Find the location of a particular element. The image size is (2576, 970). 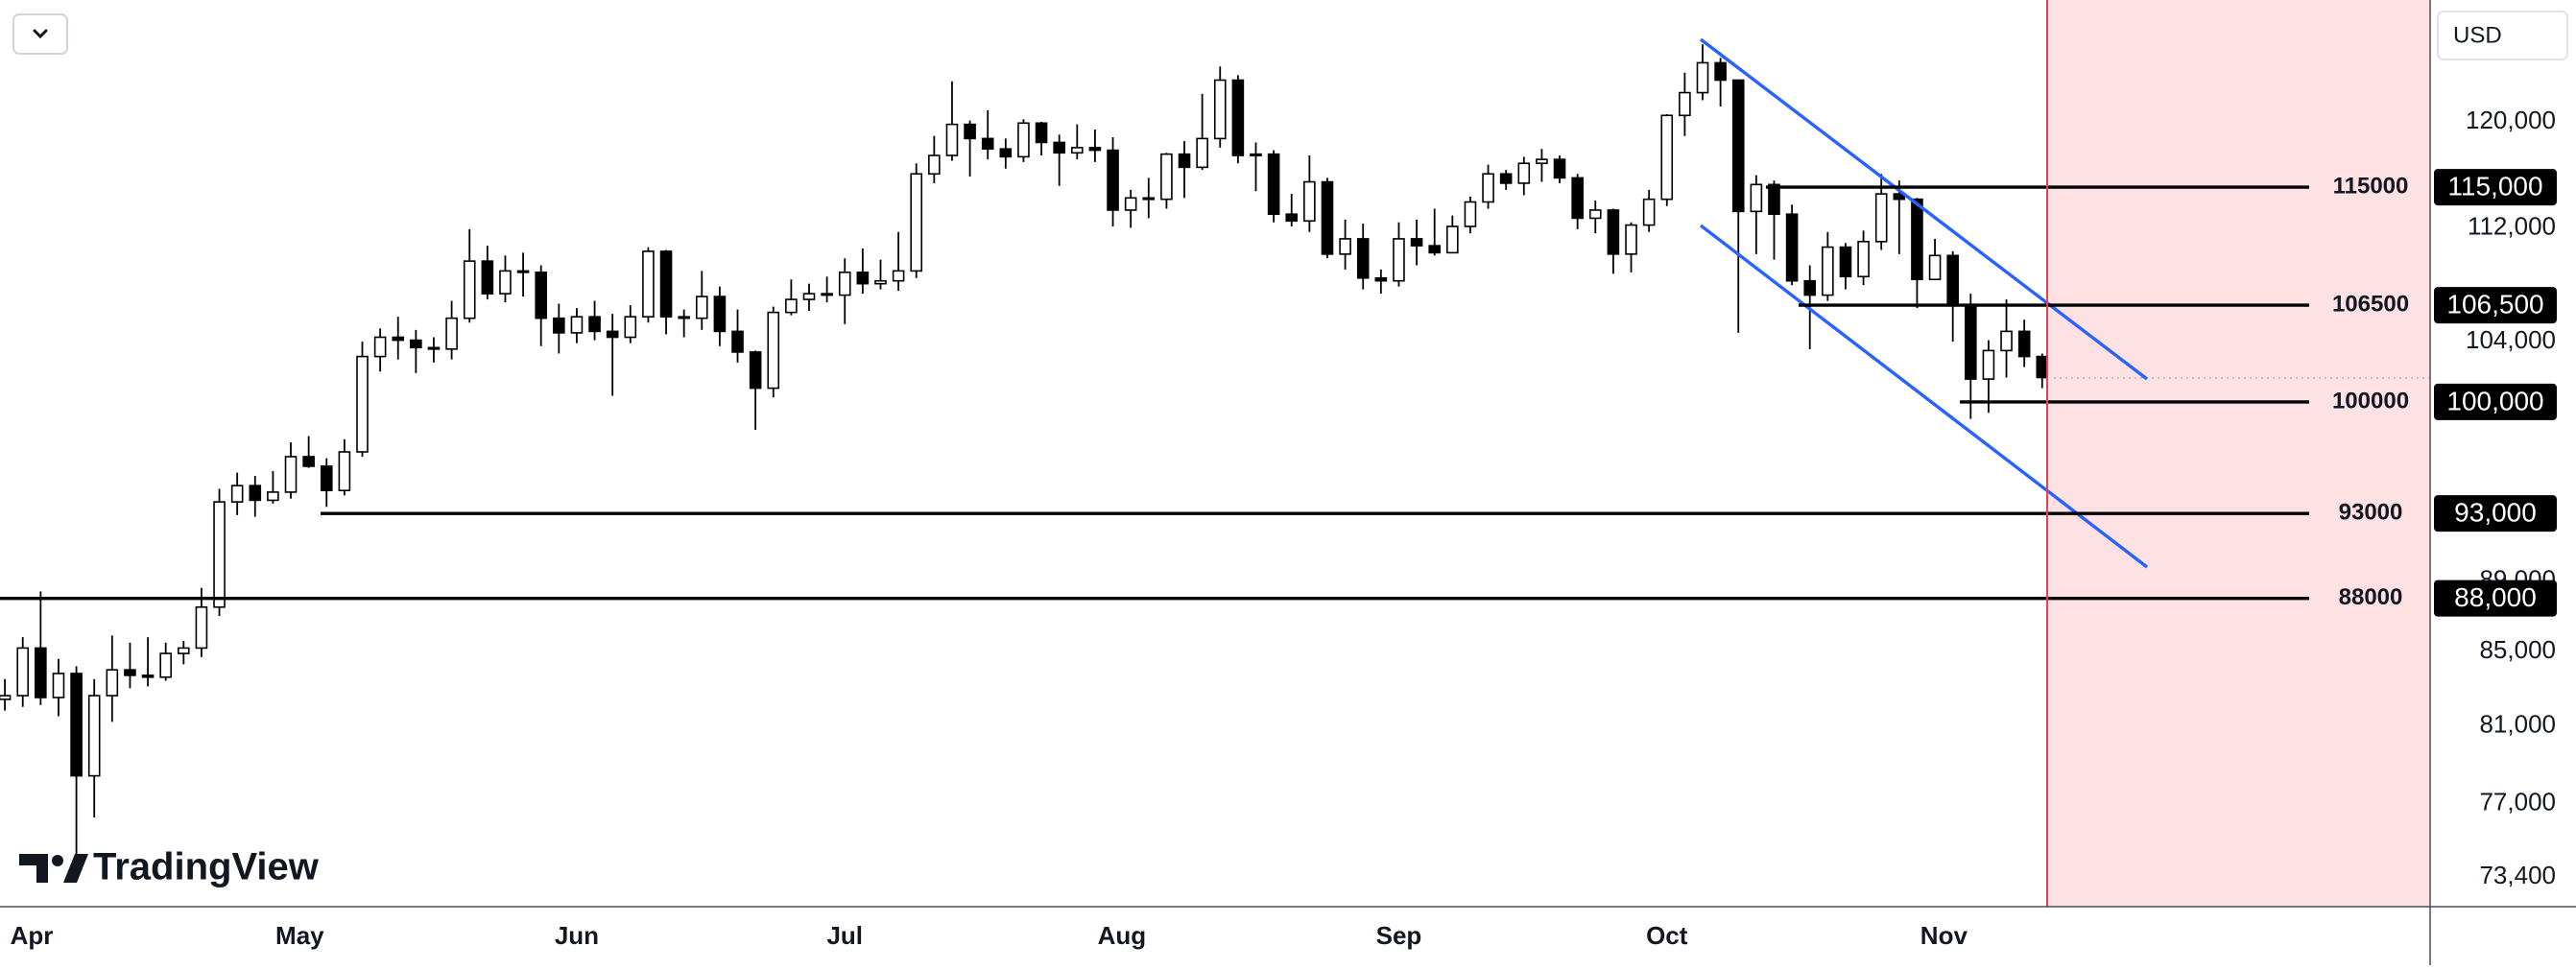

level-label: 115000 is located at coordinates (2371, 186).